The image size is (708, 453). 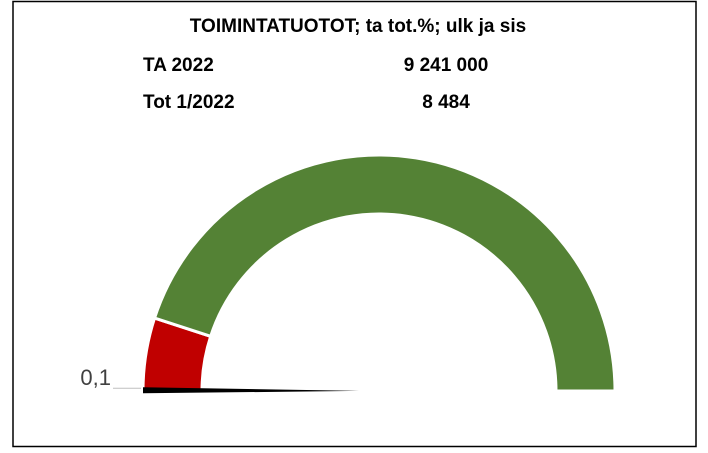 What do you see at coordinates (446, 102) in the screenshot?
I see `info-value: 8 484` at bounding box center [446, 102].